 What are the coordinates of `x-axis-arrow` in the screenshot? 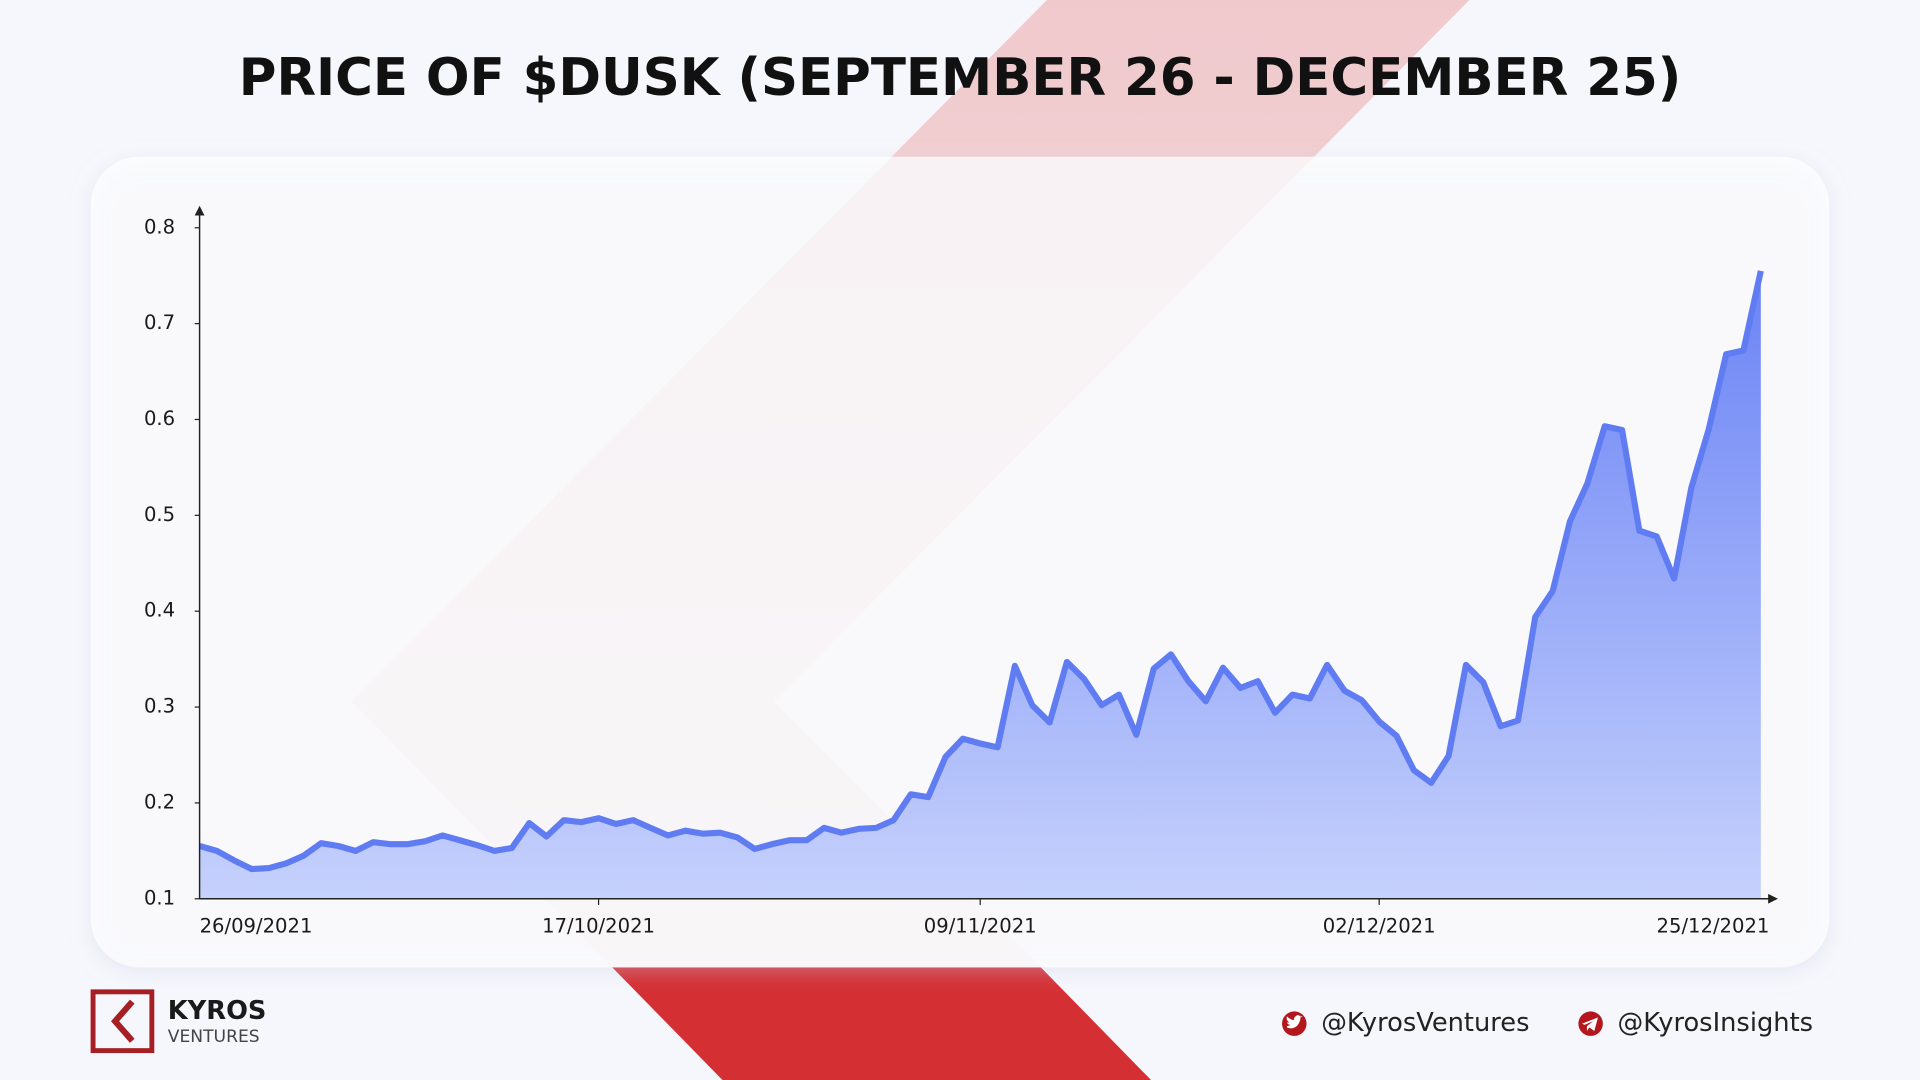 It's located at (1773, 898).